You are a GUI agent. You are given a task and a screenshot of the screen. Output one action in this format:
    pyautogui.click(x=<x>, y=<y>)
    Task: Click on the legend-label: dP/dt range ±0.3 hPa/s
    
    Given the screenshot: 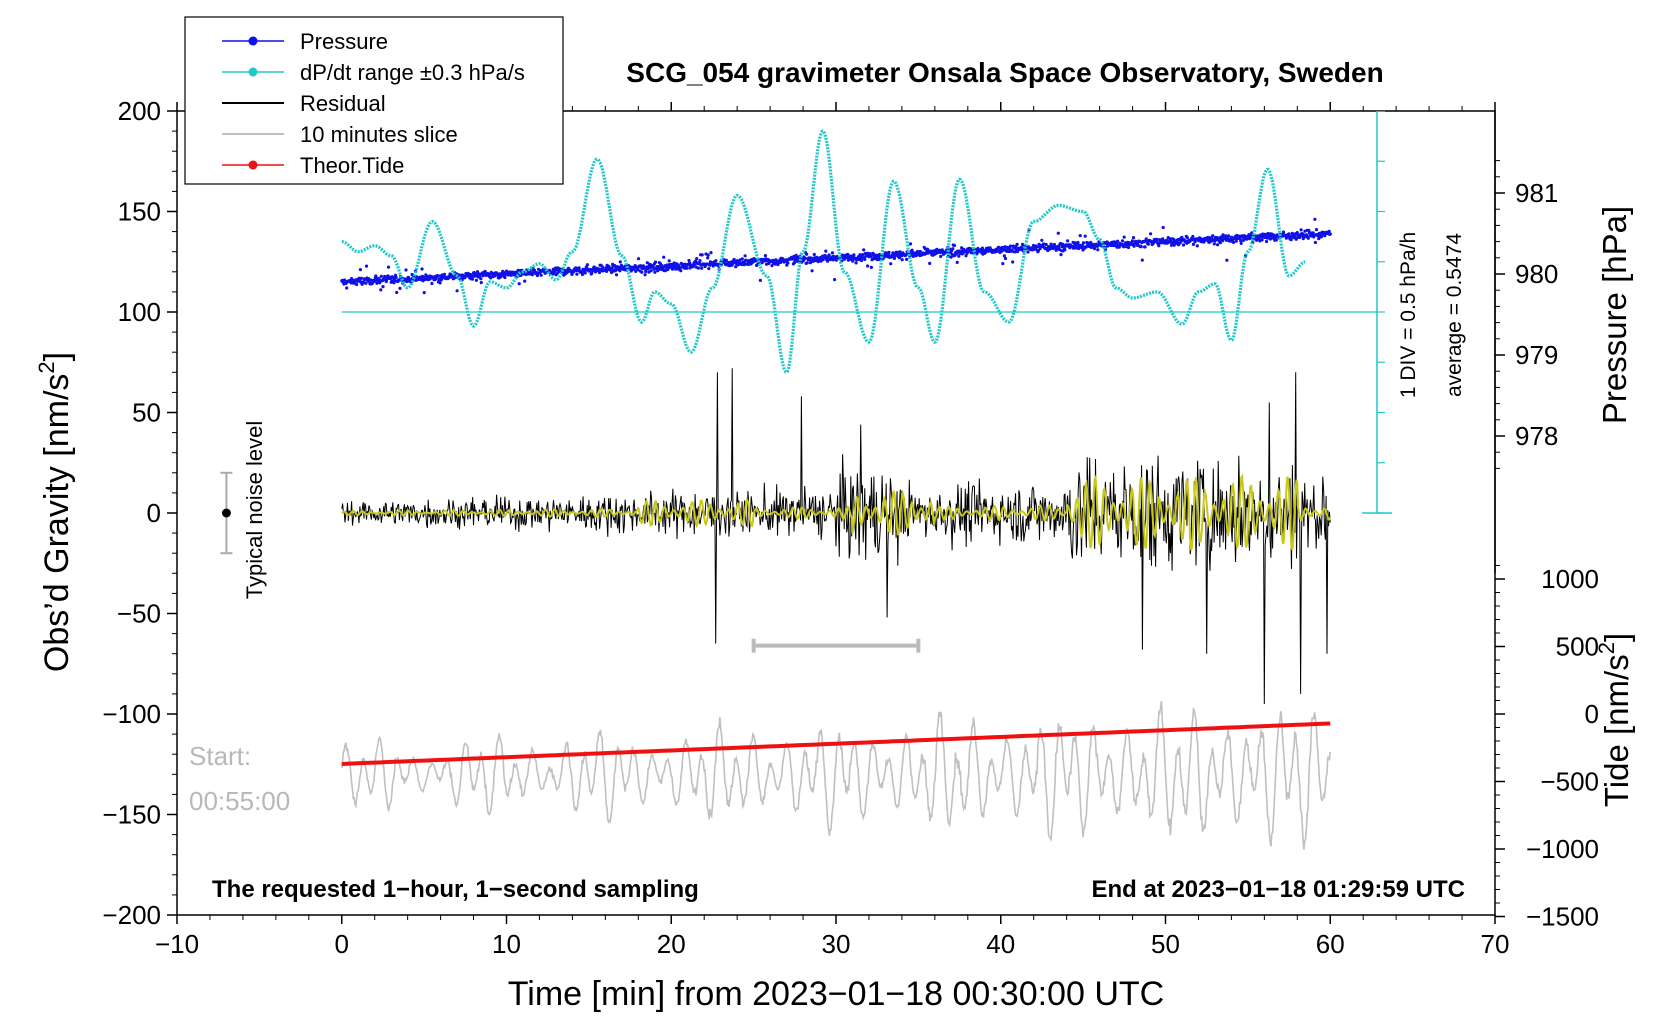 What is the action you would take?
    pyautogui.click(x=412, y=72)
    